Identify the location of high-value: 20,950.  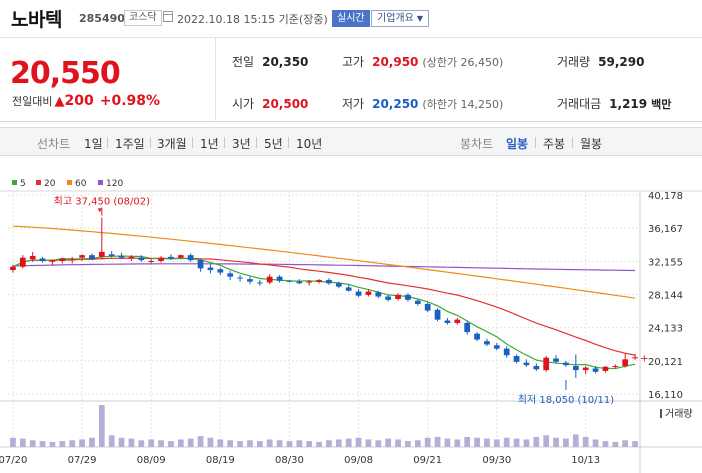
(395, 62).